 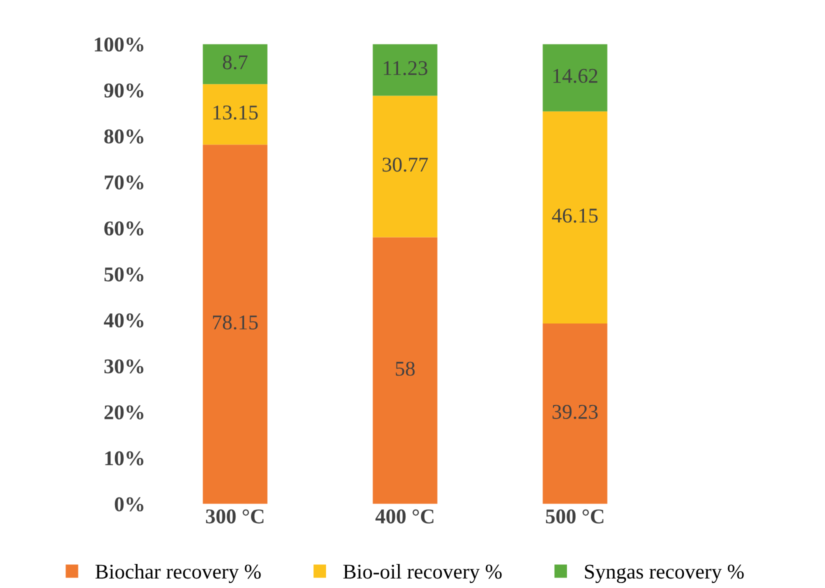 What do you see at coordinates (124, 366) in the screenshot?
I see `y-tick-label: 30%` at bounding box center [124, 366].